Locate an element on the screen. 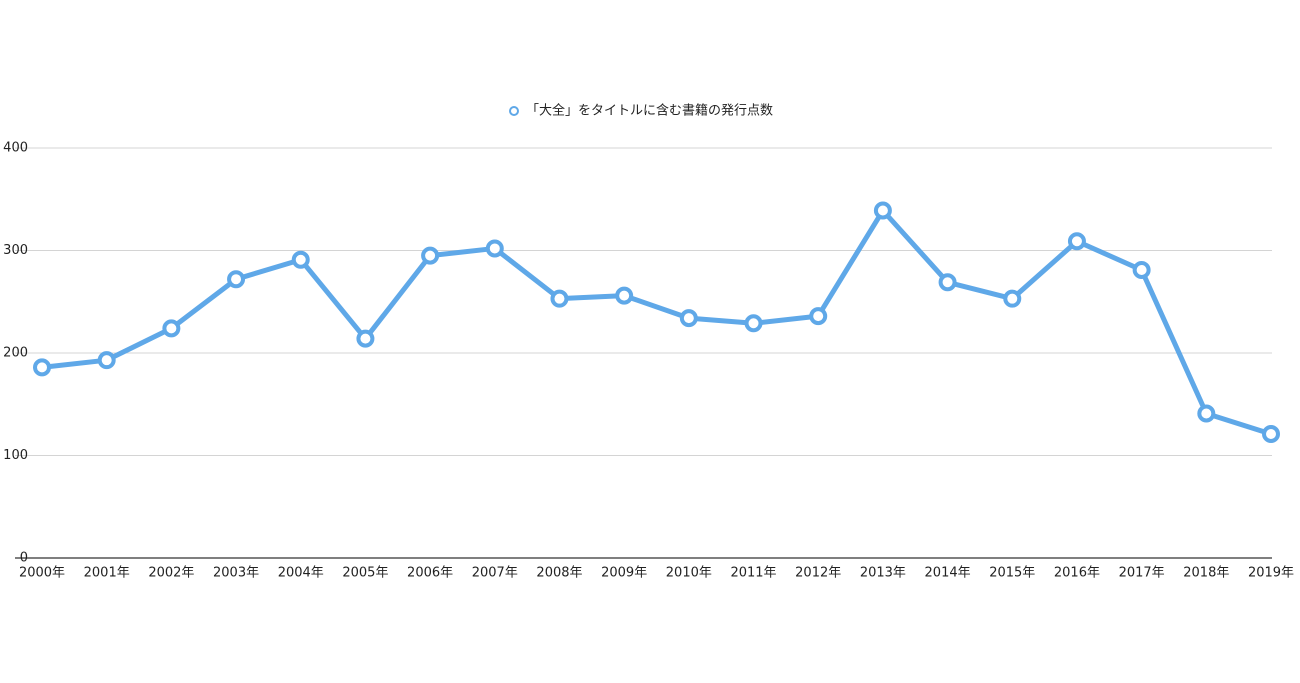 This screenshot has height=683, width=1300. x-tick-label: 2007年 is located at coordinates (495, 573).